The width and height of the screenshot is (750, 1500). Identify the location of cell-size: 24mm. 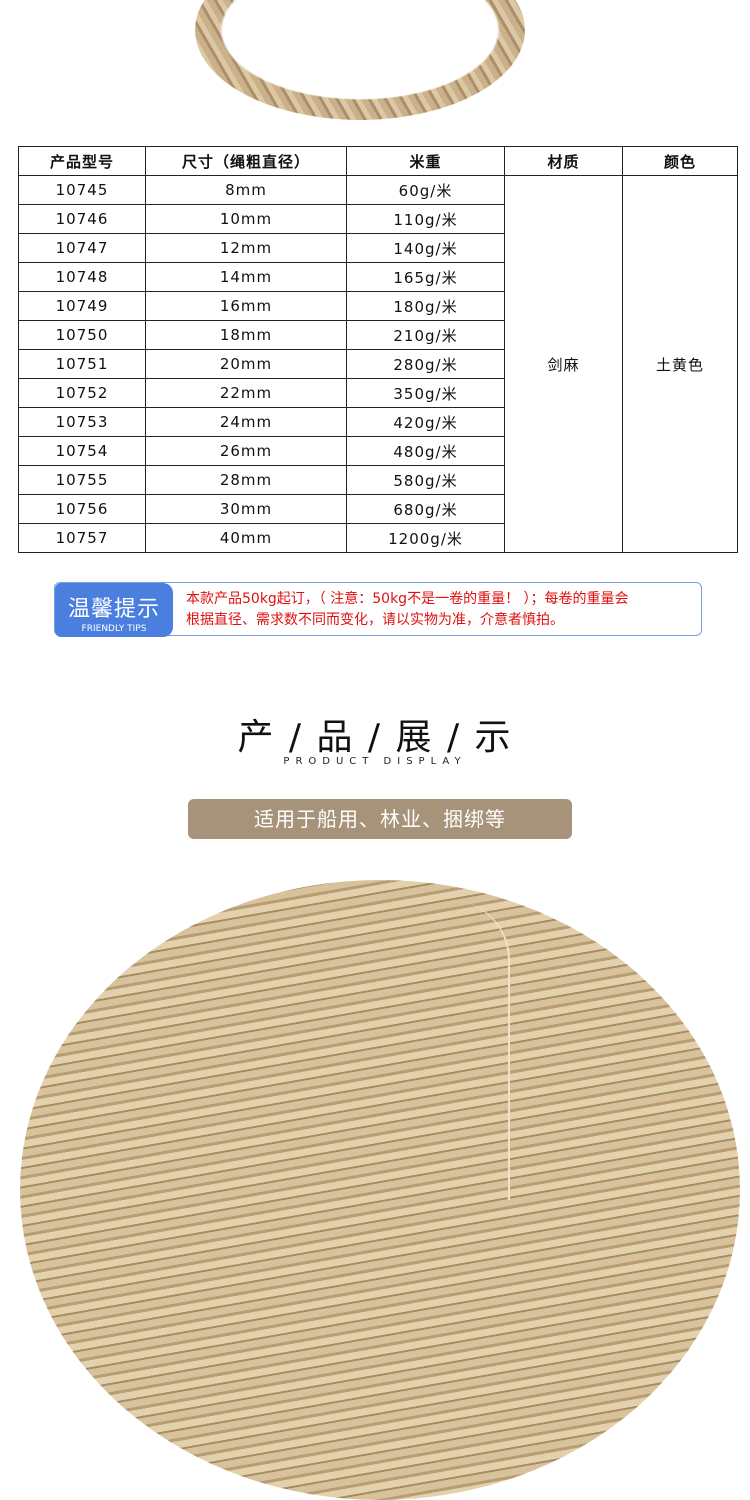
(246, 422).